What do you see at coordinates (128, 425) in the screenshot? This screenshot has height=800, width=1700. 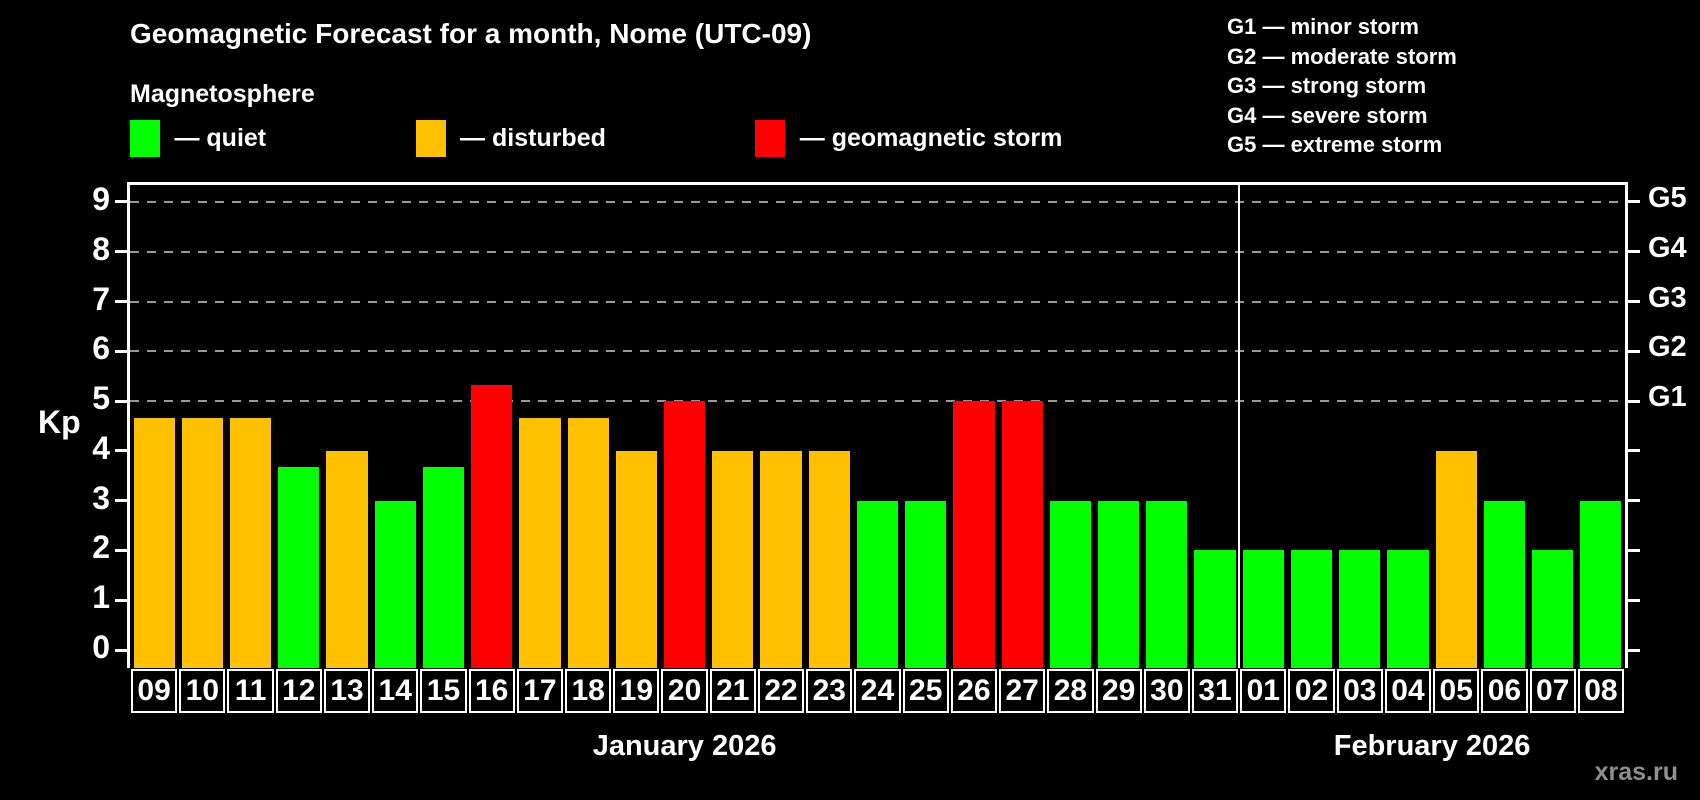 I see `y-axis-left-line` at bounding box center [128, 425].